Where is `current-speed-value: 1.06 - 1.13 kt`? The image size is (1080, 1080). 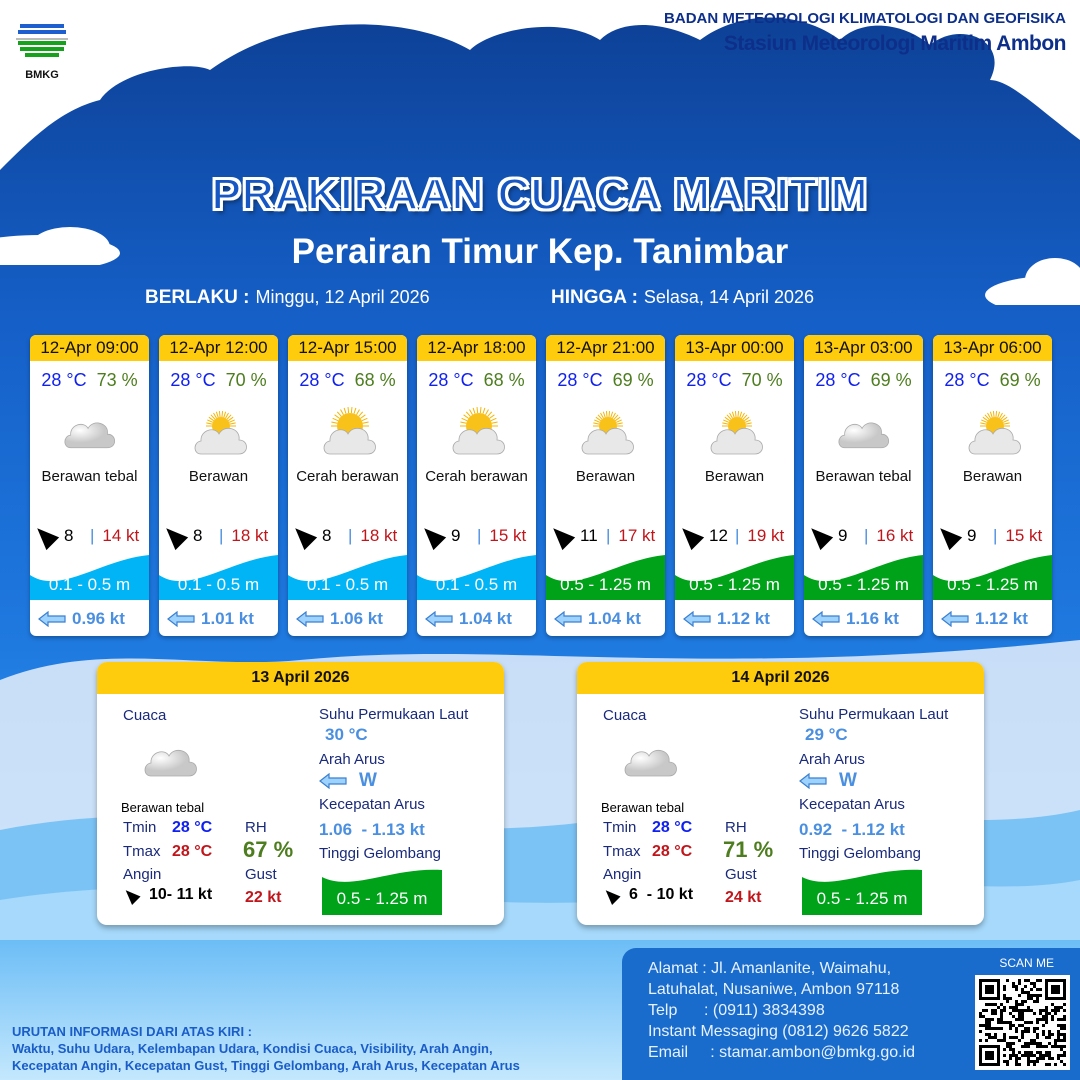
current-speed-value: 1.06 - 1.13 kt is located at coordinates (372, 829).